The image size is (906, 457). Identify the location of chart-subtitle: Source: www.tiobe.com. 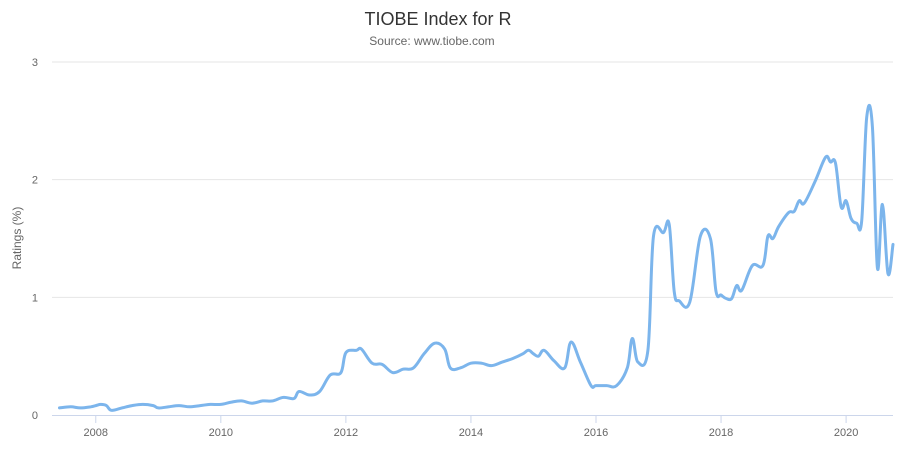
(431, 41).